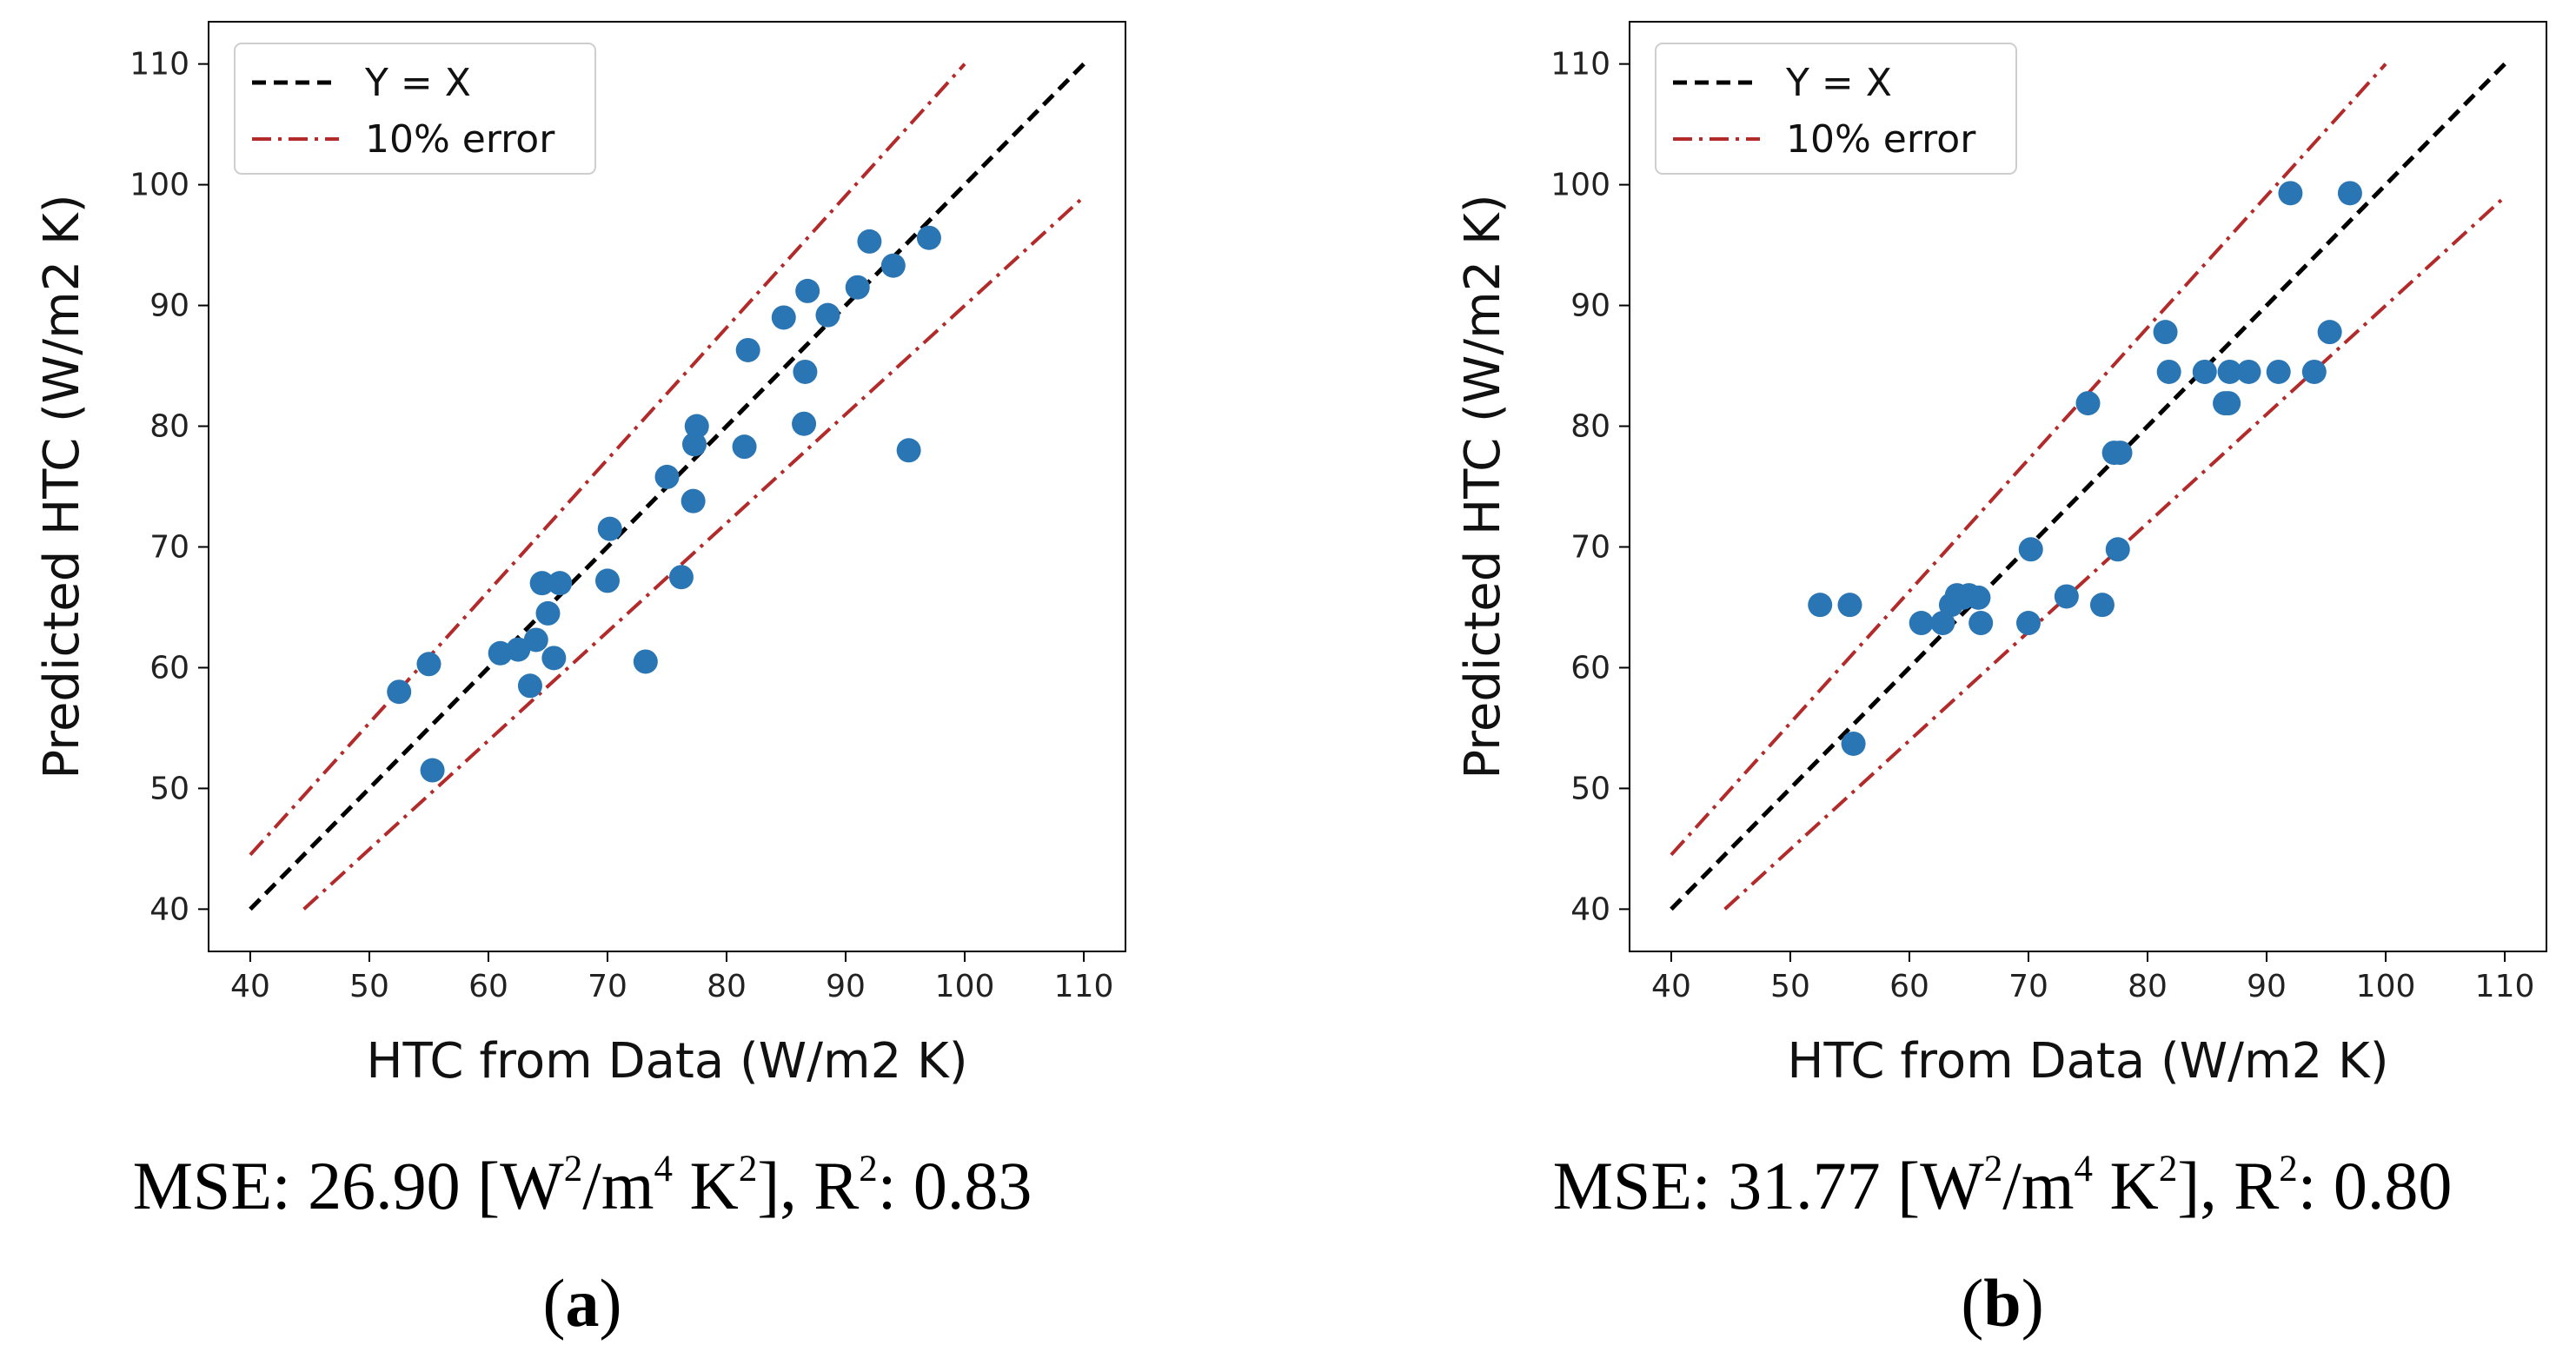  I want to click on caption-label-a: (a), so click(582, 1303).